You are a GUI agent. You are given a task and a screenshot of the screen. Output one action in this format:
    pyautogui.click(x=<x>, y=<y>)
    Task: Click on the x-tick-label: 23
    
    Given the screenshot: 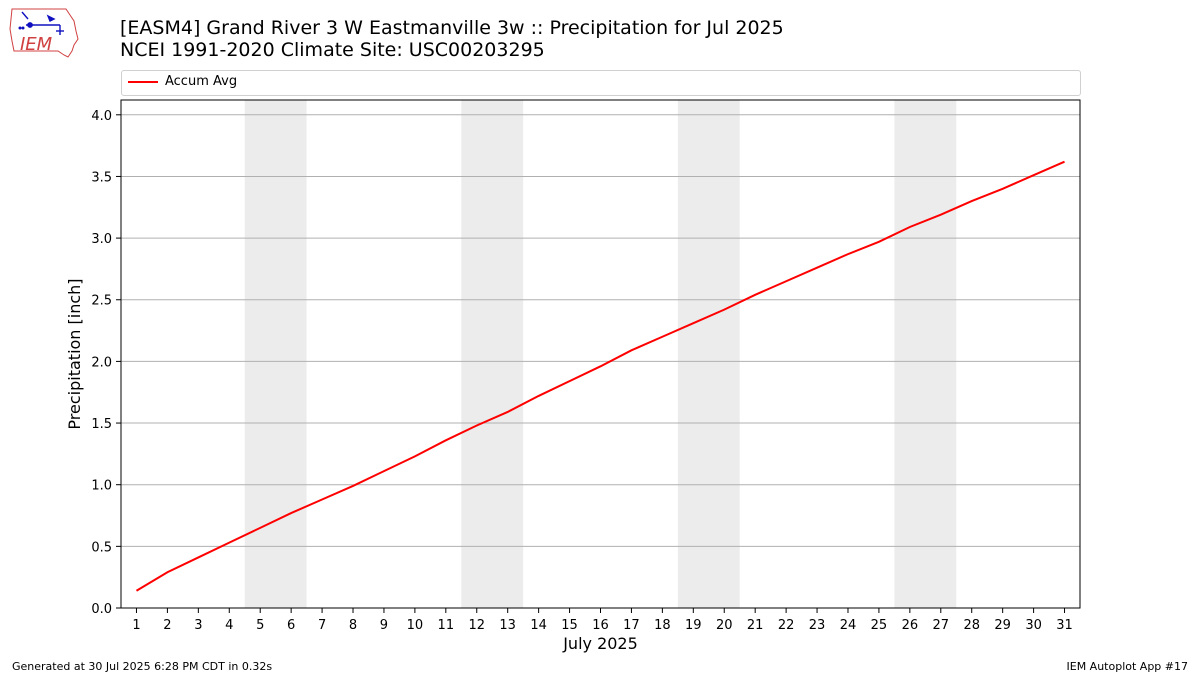 What is the action you would take?
    pyautogui.click(x=817, y=625)
    